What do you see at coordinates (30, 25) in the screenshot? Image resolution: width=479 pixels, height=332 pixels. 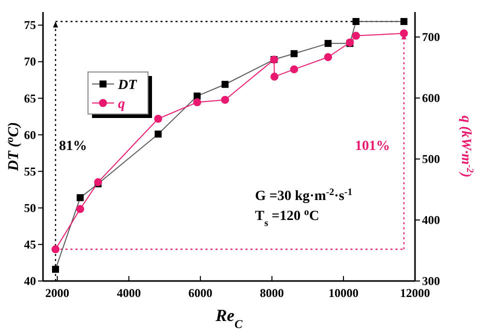 I see `y-tick-label: 75` at bounding box center [30, 25].